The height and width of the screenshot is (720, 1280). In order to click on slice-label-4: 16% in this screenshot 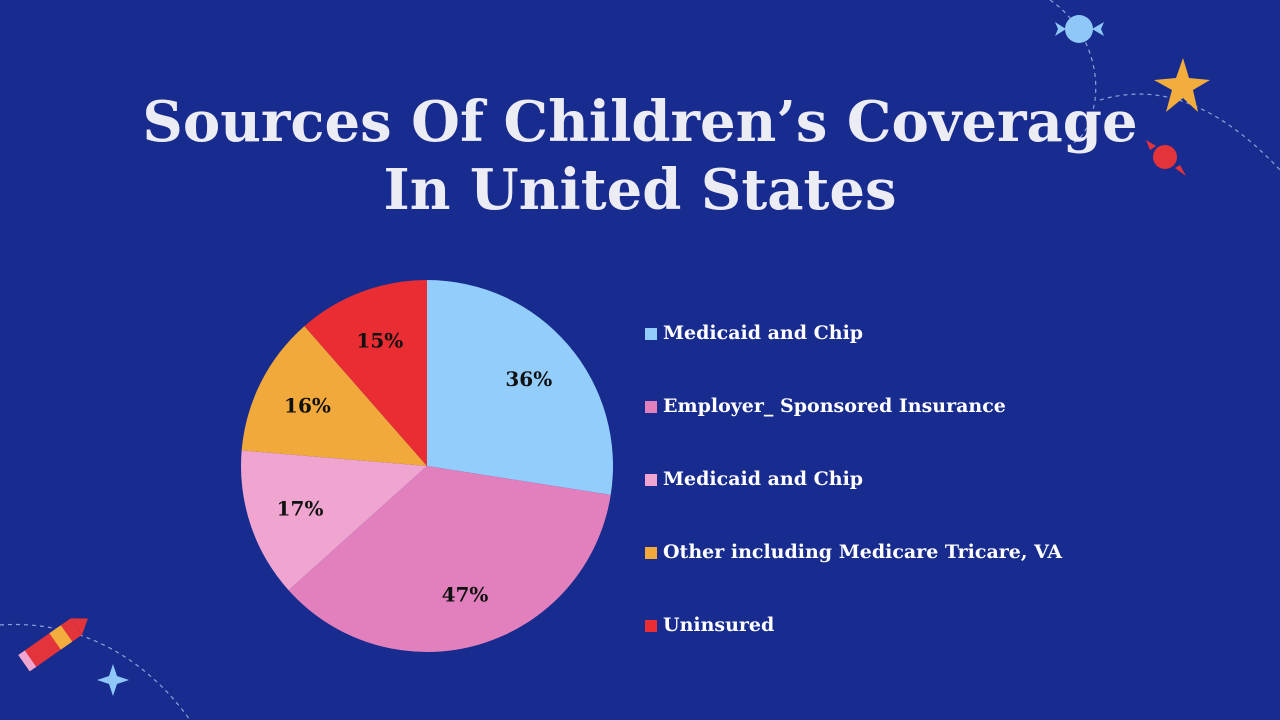, I will do `click(307, 406)`.